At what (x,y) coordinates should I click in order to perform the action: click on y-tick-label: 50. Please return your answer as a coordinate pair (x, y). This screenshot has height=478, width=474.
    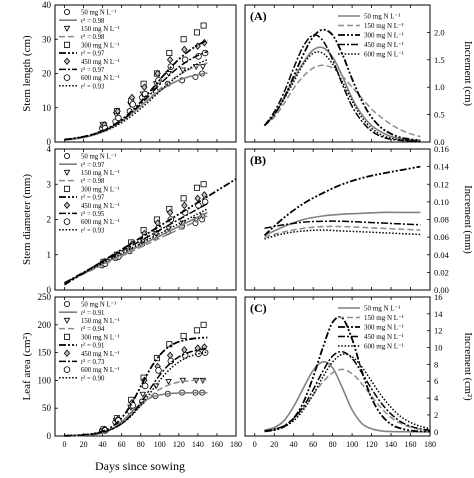
    Looking at the image, I should click on (47, 408).